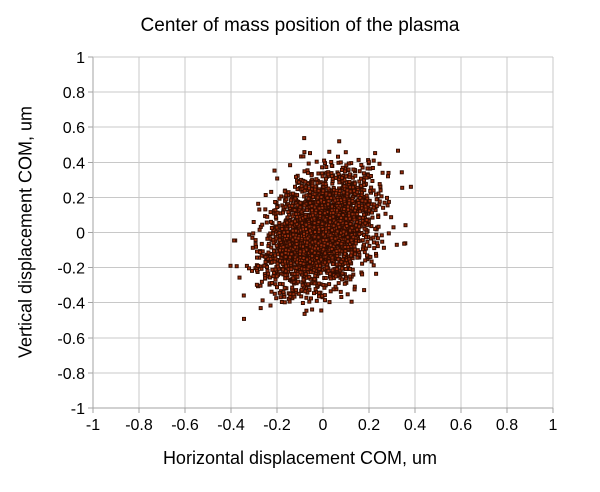  I want to click on x-tick-label: 0.4, so click(415, 425).